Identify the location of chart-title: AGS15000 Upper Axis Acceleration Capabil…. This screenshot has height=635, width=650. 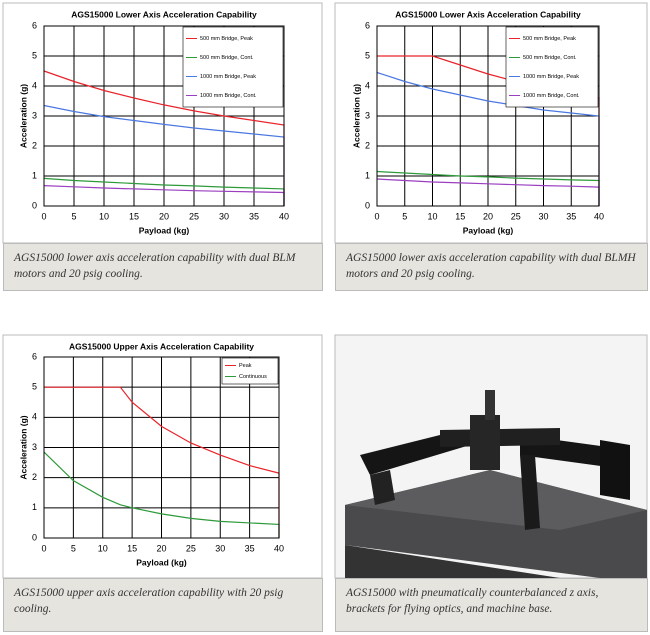
(161, 346).